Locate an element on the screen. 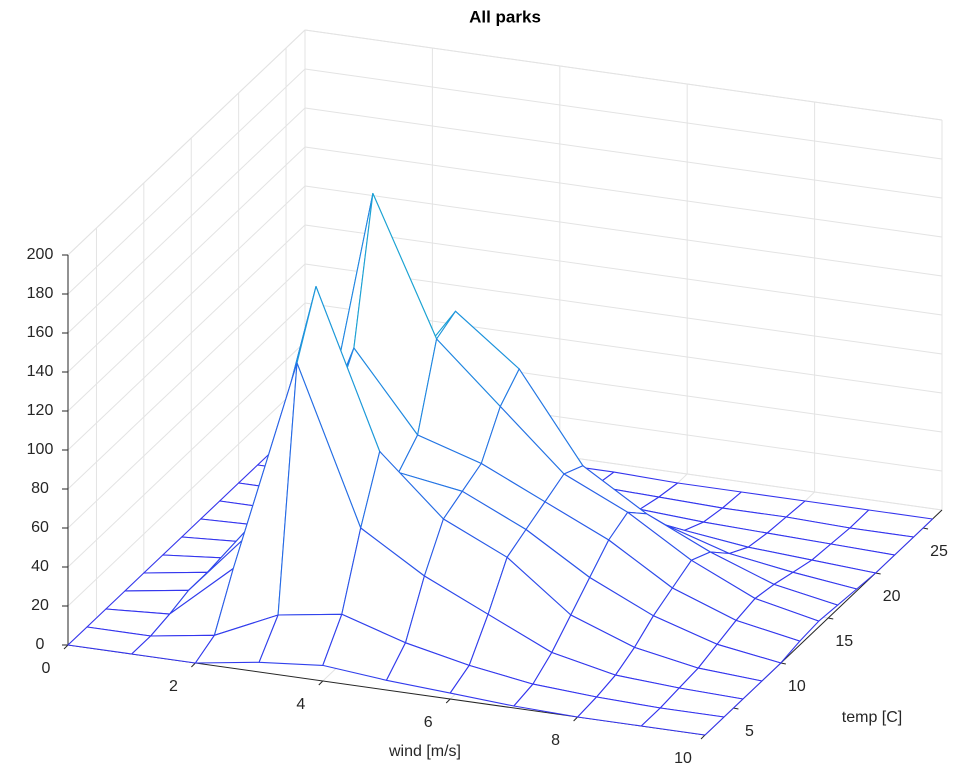 The height and width of the screenshot is (767, 954). z-tick-label: 140 is located at coordinates (40, 371).